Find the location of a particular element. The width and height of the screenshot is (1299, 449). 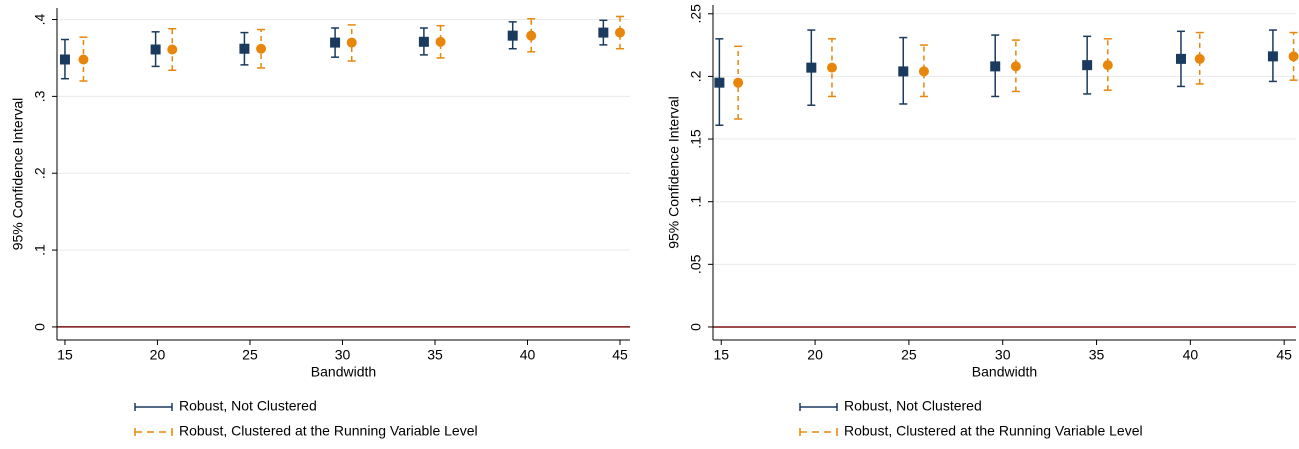

y-tick-label: .15 is located at coordinates (696, 139).